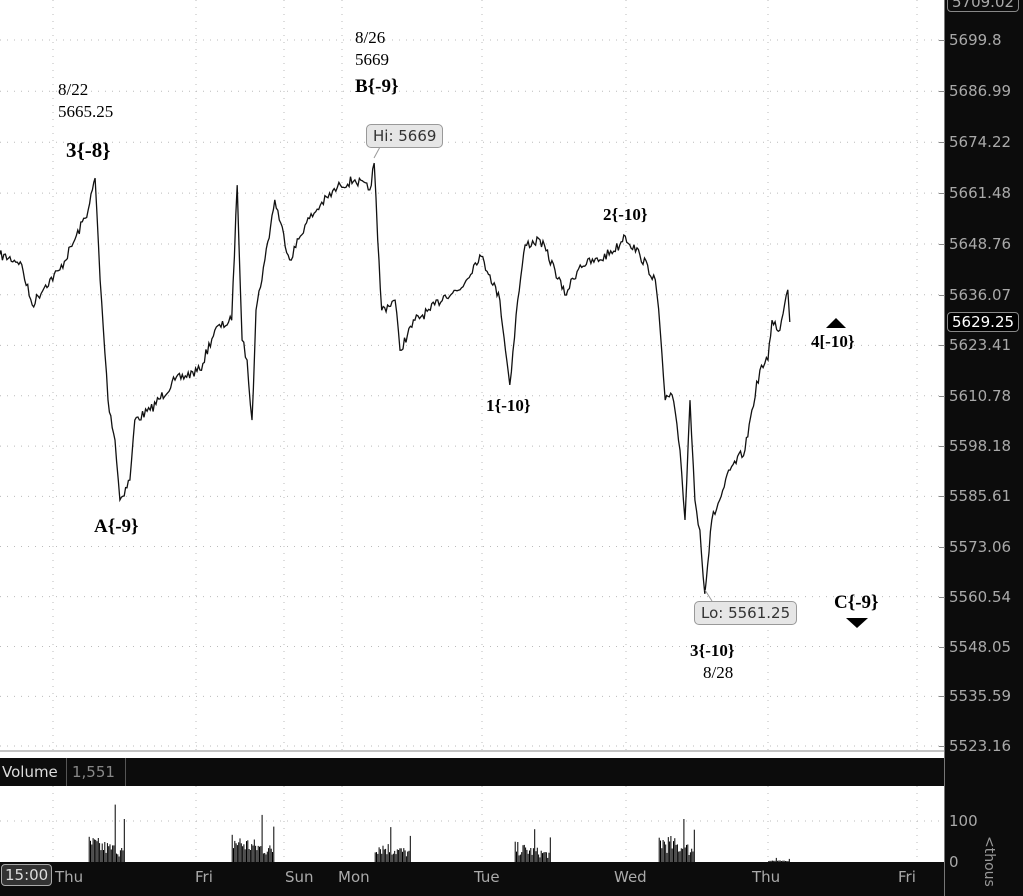 This screenshot has width=1023, height=896. What do you see at coordinates (712, 650) in the screenshot?
I see `wave-label-3-10: 3{-10}` at bounding box center [712, 650].